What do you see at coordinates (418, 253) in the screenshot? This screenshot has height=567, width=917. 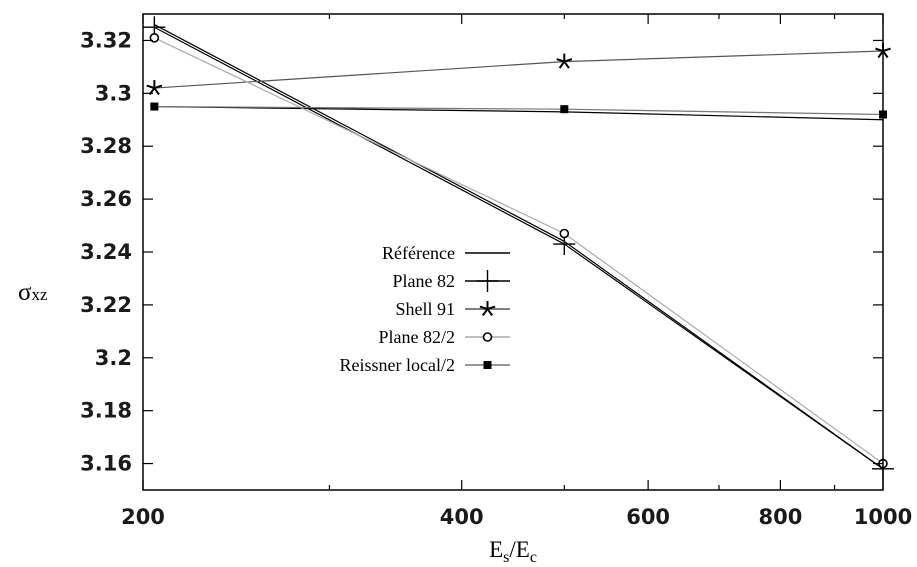 I see `legend-label-r-f-rence: Référence` at bounding box center [418, 253].